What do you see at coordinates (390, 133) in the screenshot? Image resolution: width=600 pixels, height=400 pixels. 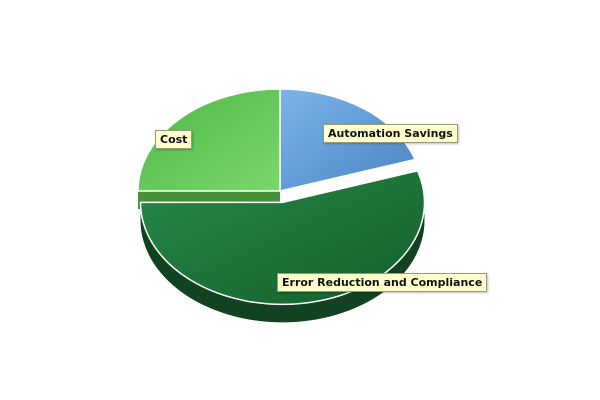 I see `slice-label-automation-savings: Automation Savings` at bounding box center [390, 133].